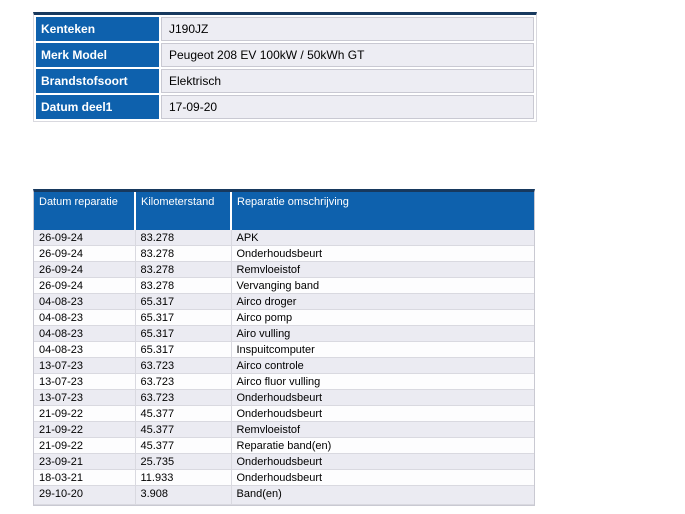 The image size is (685, 514). I want to click on vehicle-info-row: Datum deel1 17-09-20, so click(285, 107).